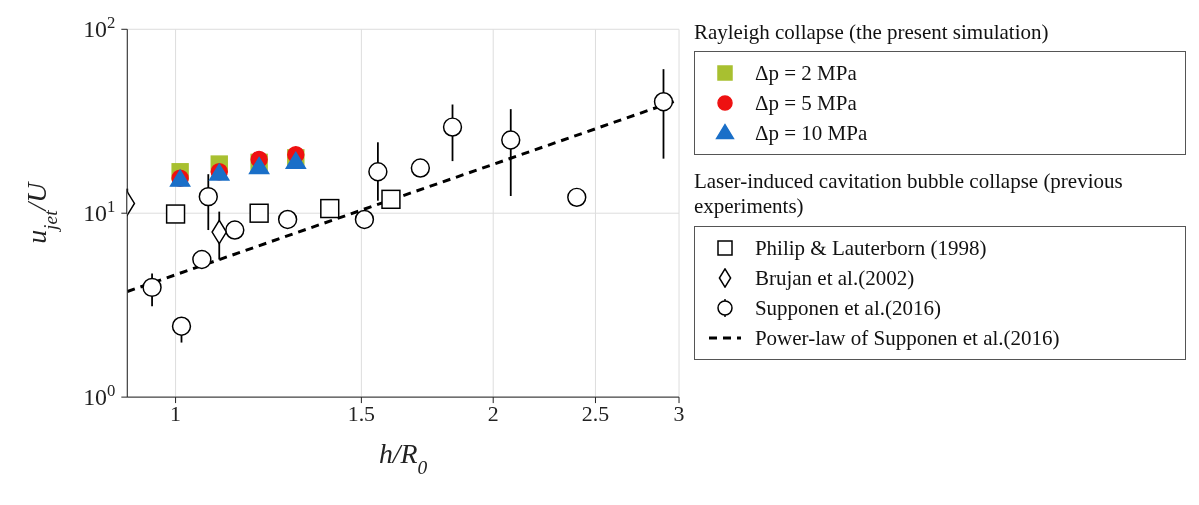 The width and height of the screenshot is (1199, 505). Describe the element at coordinates (99, 395) in the screenshot. I see `y-tick-label: 10$^{0}$` at that location.